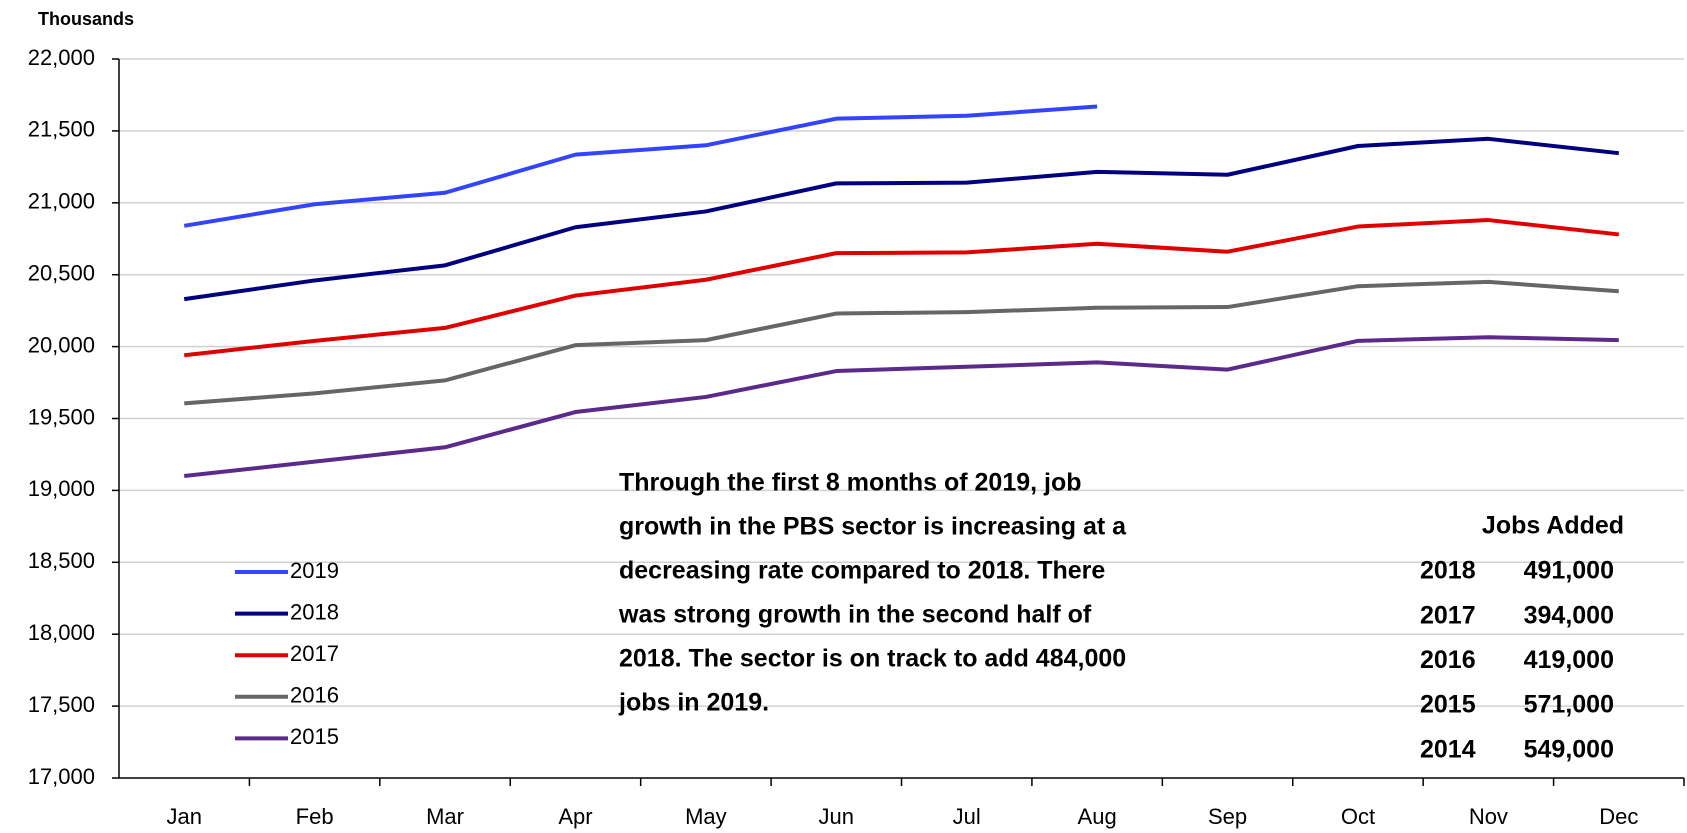 This screenshot has height=833, width=1687. What do you see at coordinates (61, 273) in the screenshot?
I see `y-tick-label: 20,500` at bounding box center [61, 273].